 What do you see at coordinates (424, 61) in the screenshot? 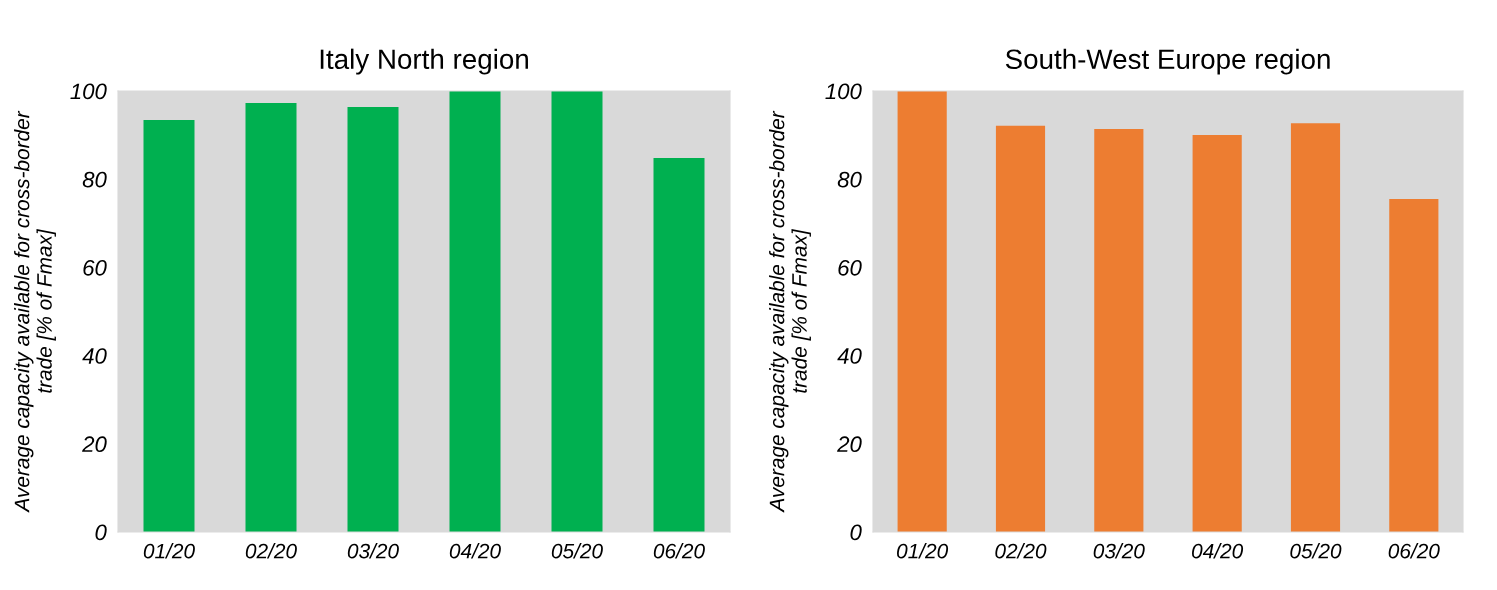
I see `chart-title: Italy North region` at bounding box center [424, 61].